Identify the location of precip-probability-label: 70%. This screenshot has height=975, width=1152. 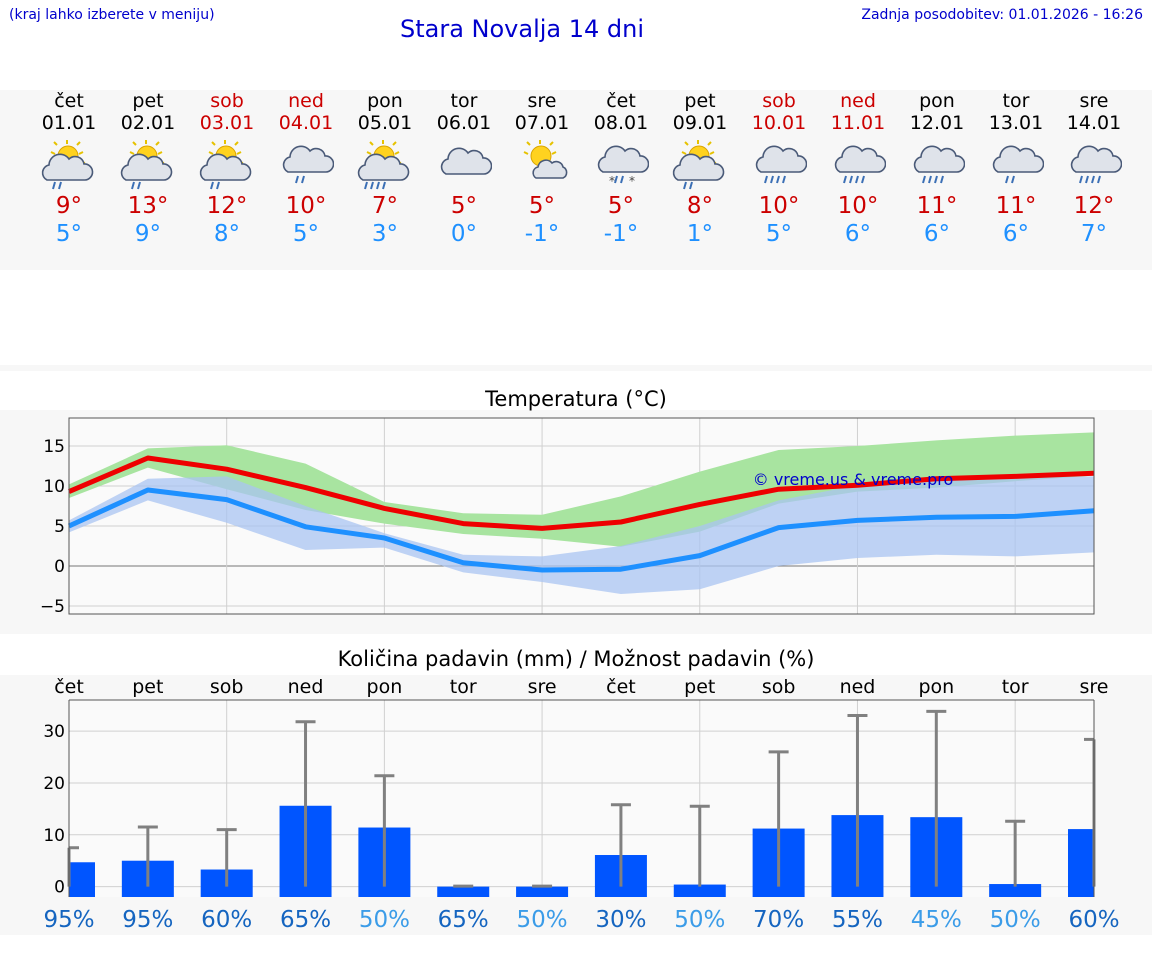
(778, 920).